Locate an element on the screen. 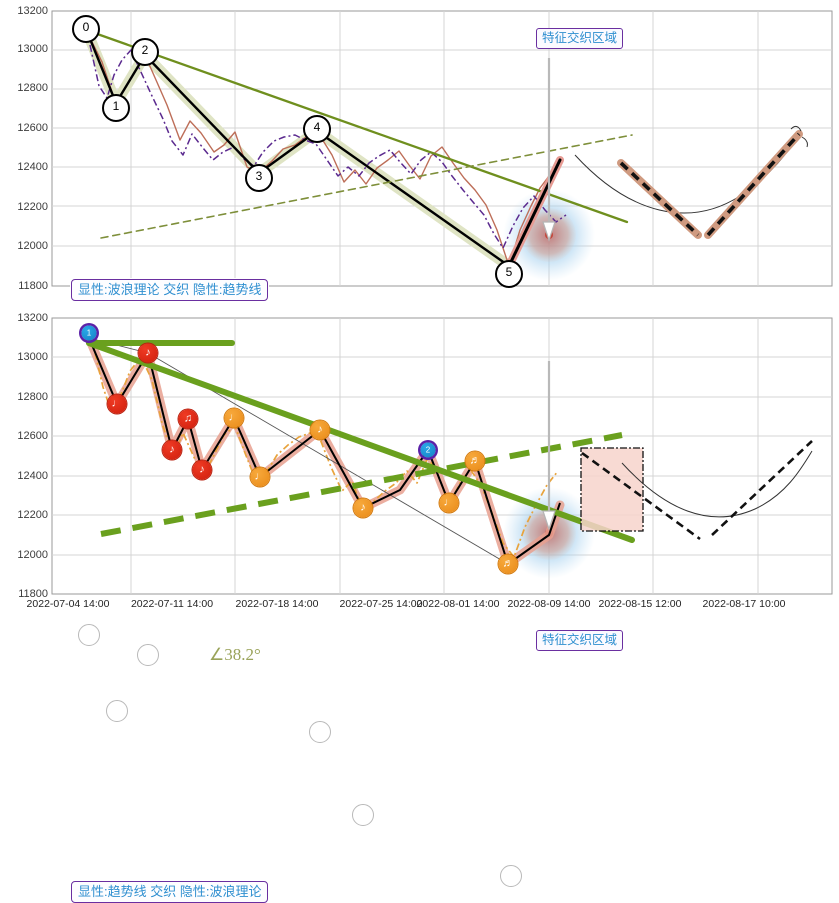 Image resolution: width=839 pixels, height=903 pixels. x-tick-5: 2022-08-09 14:00 is located at coordinates (549, 604).